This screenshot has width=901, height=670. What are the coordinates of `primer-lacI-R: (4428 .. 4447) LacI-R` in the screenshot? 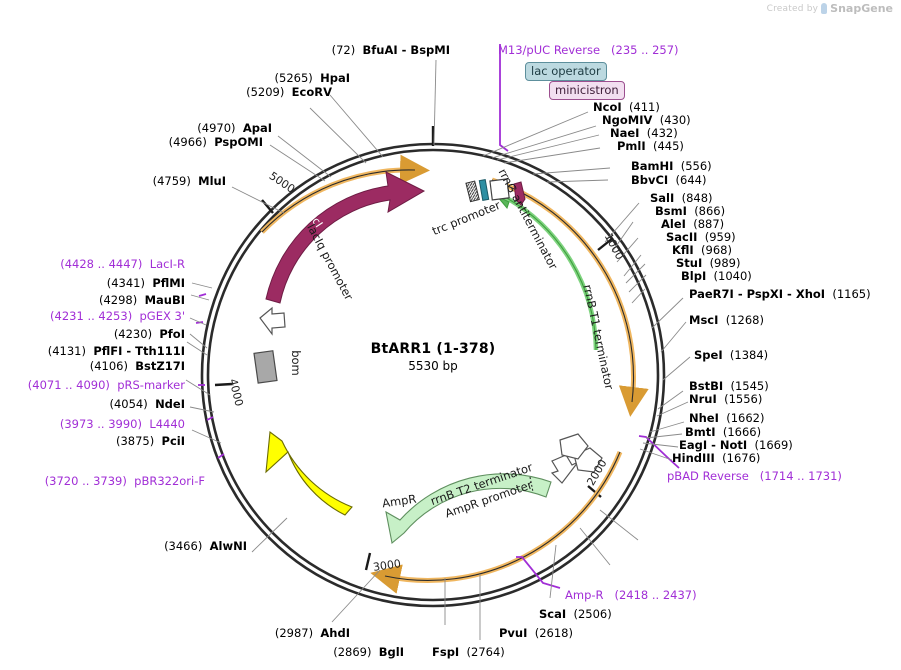 It's located at (122, 264).